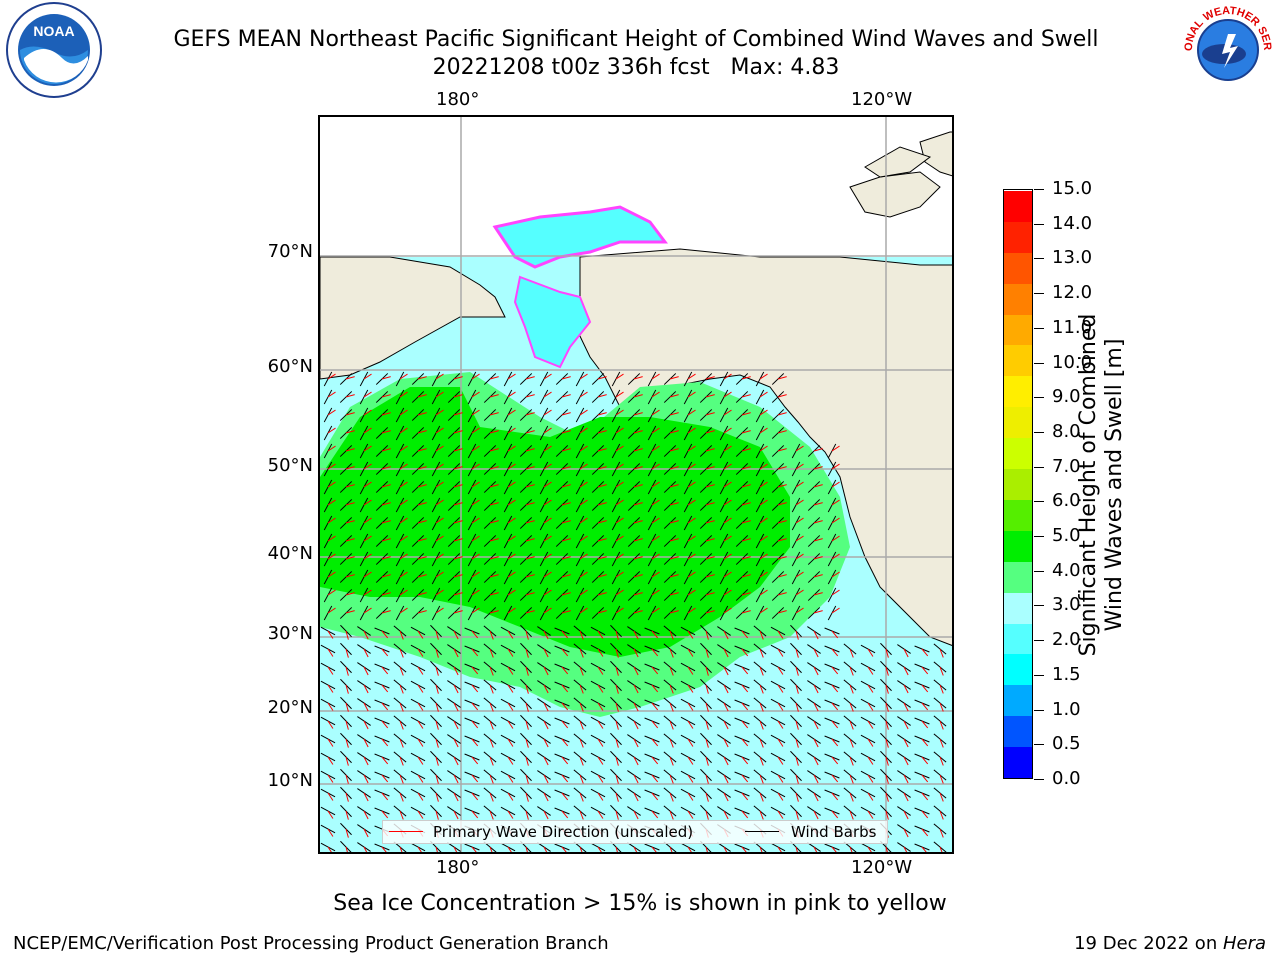 The width and height of the screenshot is (1280, 960). I want to click on bering-strait-water, so click(552, 322).